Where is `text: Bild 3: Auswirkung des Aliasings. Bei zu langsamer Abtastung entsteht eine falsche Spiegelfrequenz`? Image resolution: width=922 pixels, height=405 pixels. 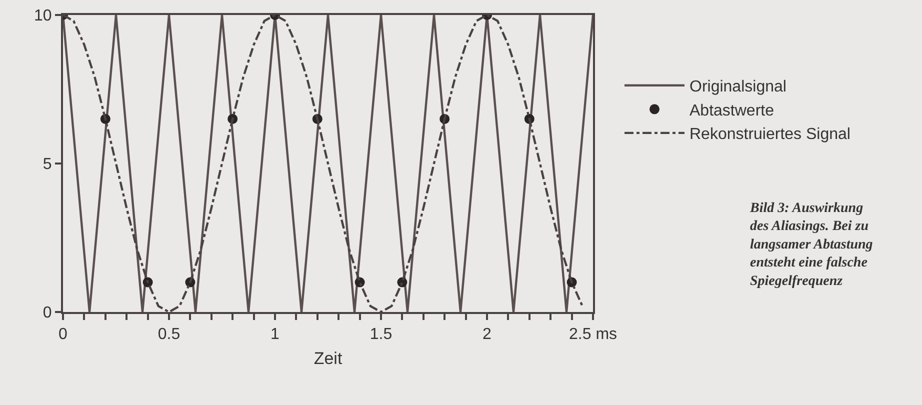 text: Bild 3: Auswirkung des Aliasings. Bei zu langsamer Abtastung entsteht eine falsche Spiegelfrequenz is located at coordinates (811, 245).